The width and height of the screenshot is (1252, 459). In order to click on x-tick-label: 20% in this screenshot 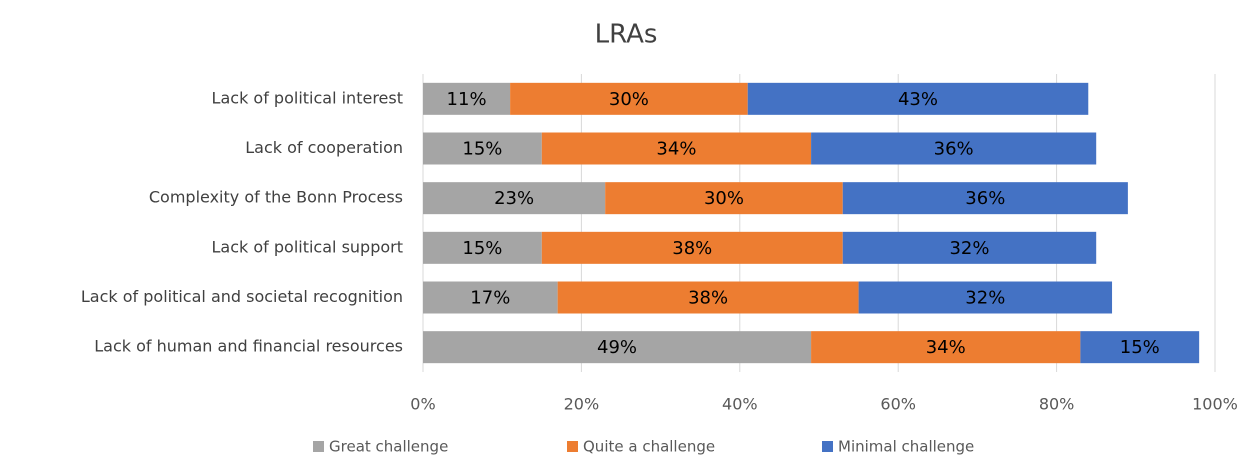, I will do `click(582, 404)`.